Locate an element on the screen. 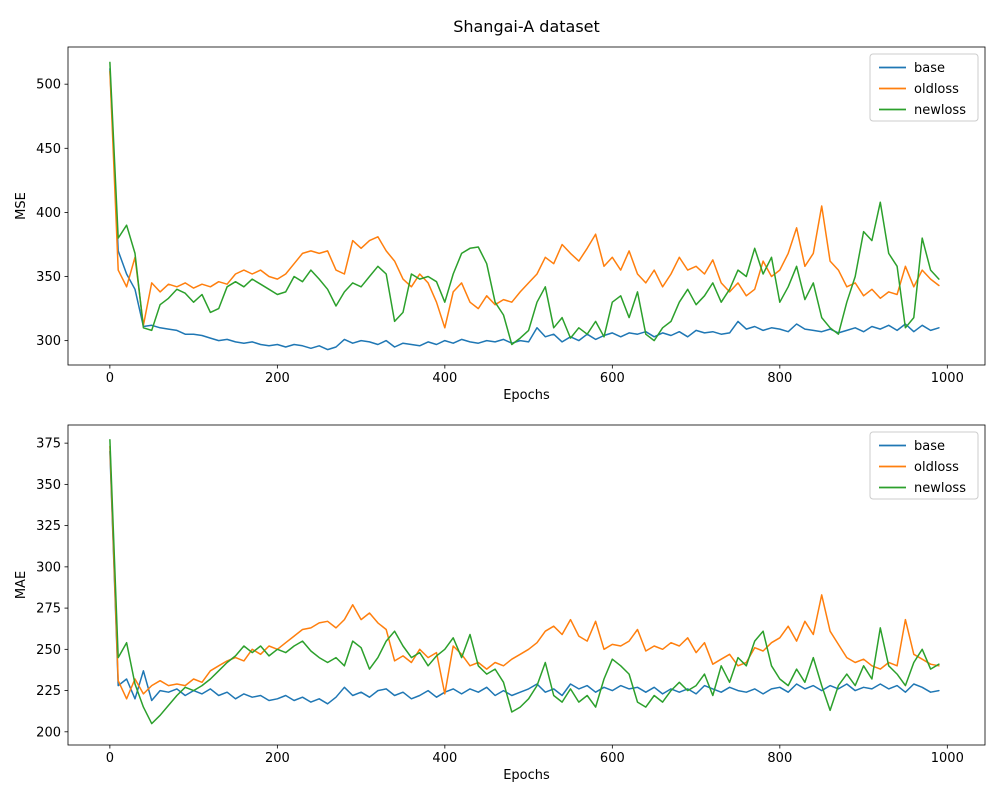  y-tick-label: 375 is located at coordinates (48, 444).